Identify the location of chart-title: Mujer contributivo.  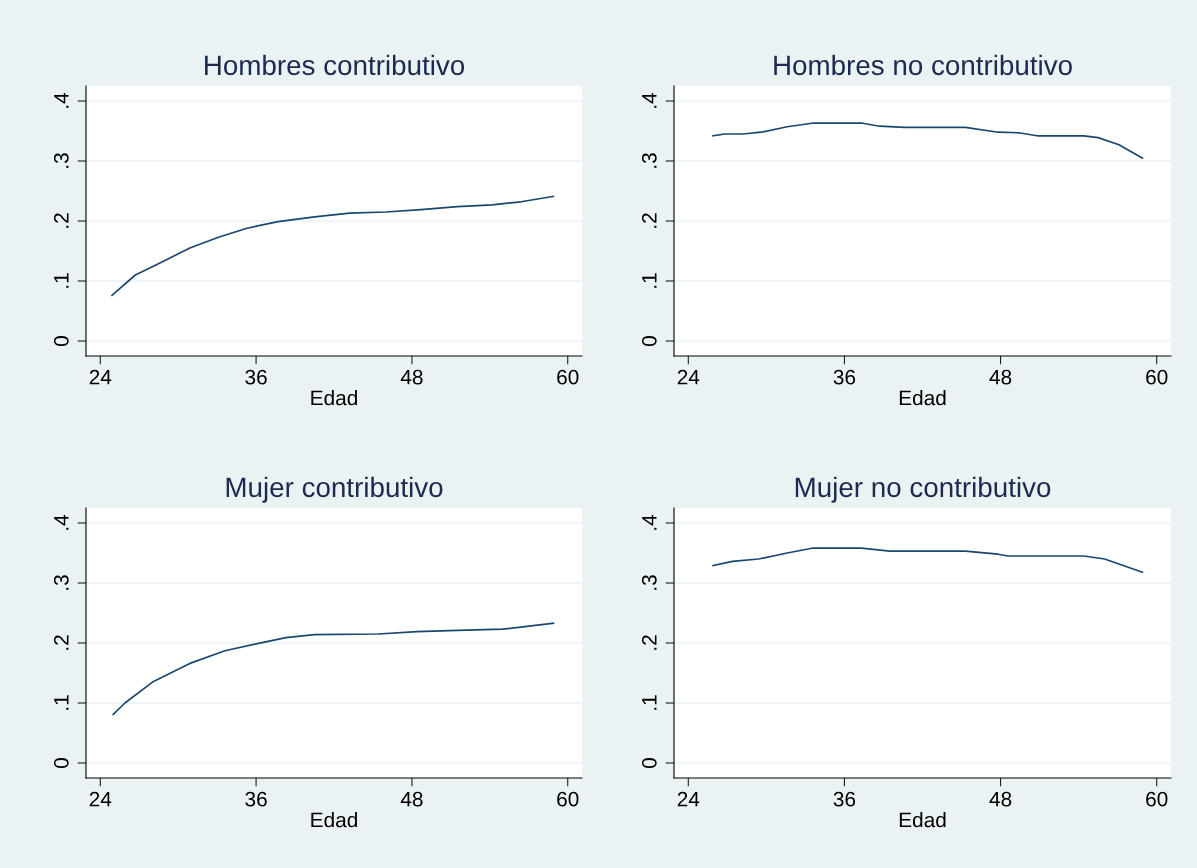
(334, 489).